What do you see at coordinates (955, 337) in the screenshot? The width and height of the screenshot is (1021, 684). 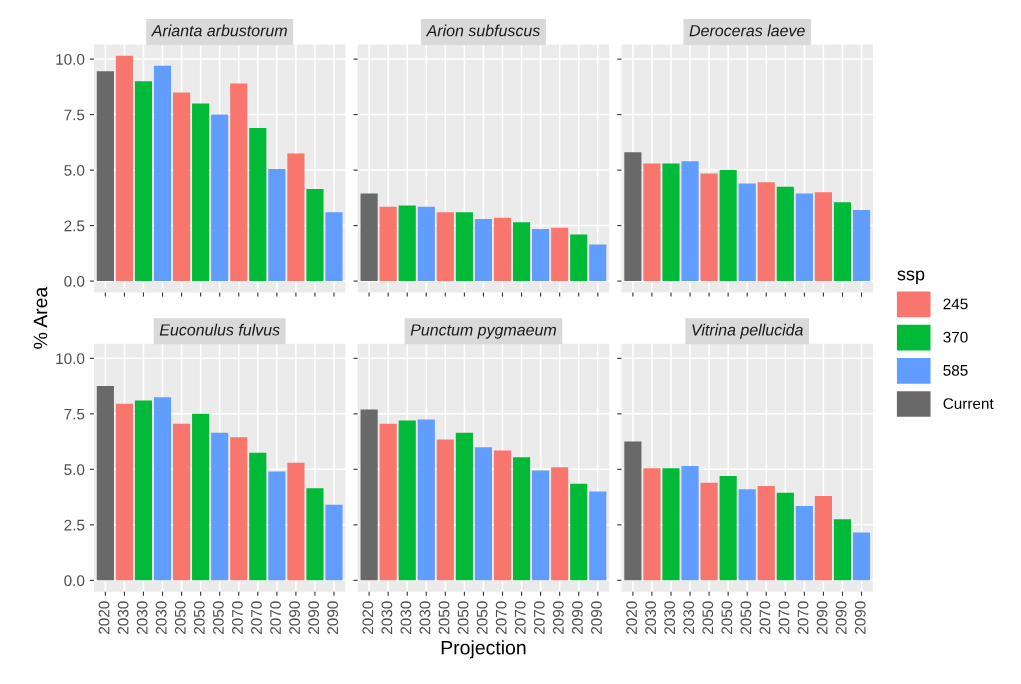 I see `legend-label: 370` at bounding box center [955, 337].